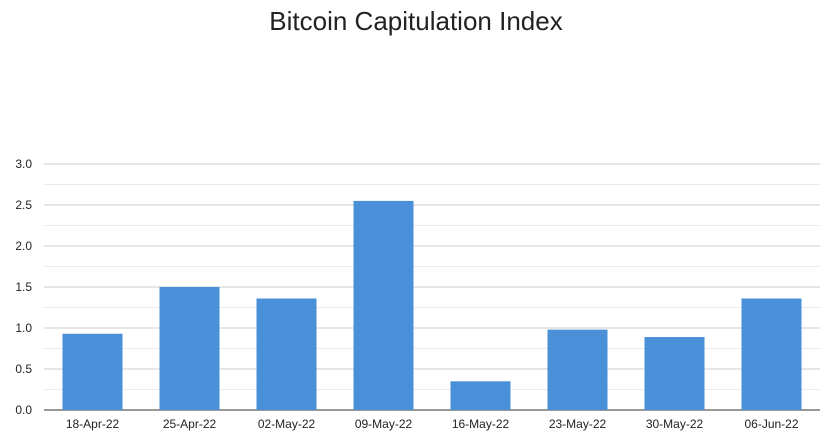 Image resolution: width=832 pixels, height=445 pixels. What do you see at coordinates (23, 410) in the screenshot?
I see `y-tick-label: 0.0` at bounding box center [23, 410].